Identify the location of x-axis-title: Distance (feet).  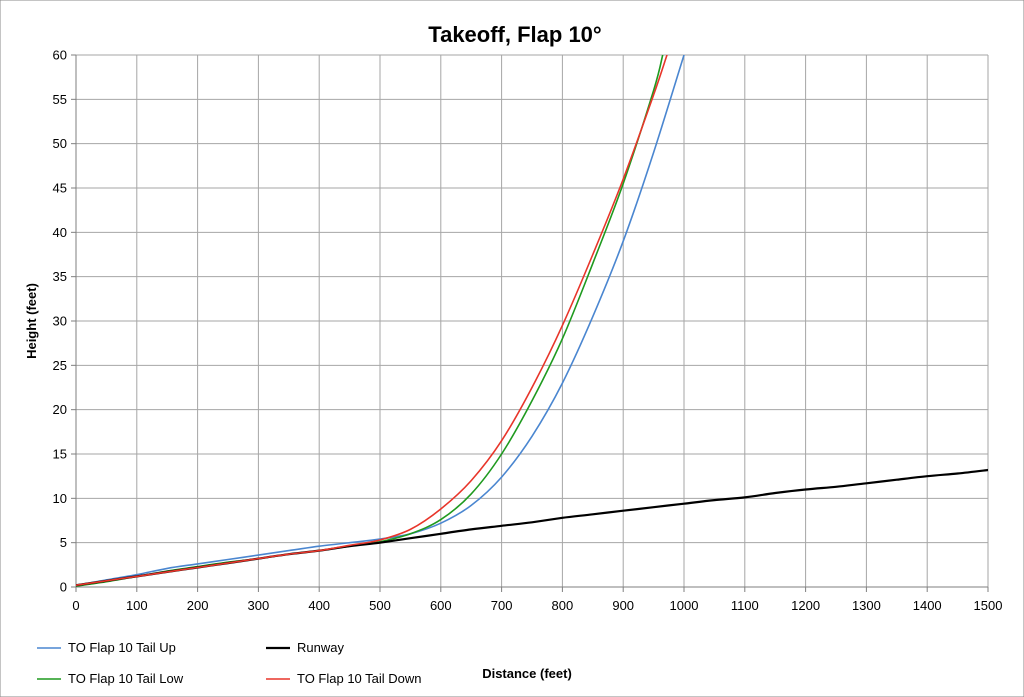
(527, 673).